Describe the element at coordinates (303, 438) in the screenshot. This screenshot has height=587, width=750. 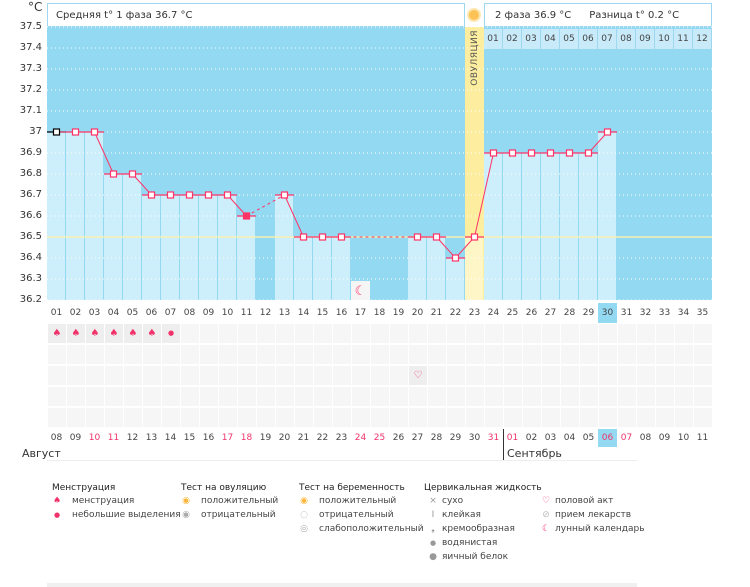
I see `calendar-date: 21` at that location.